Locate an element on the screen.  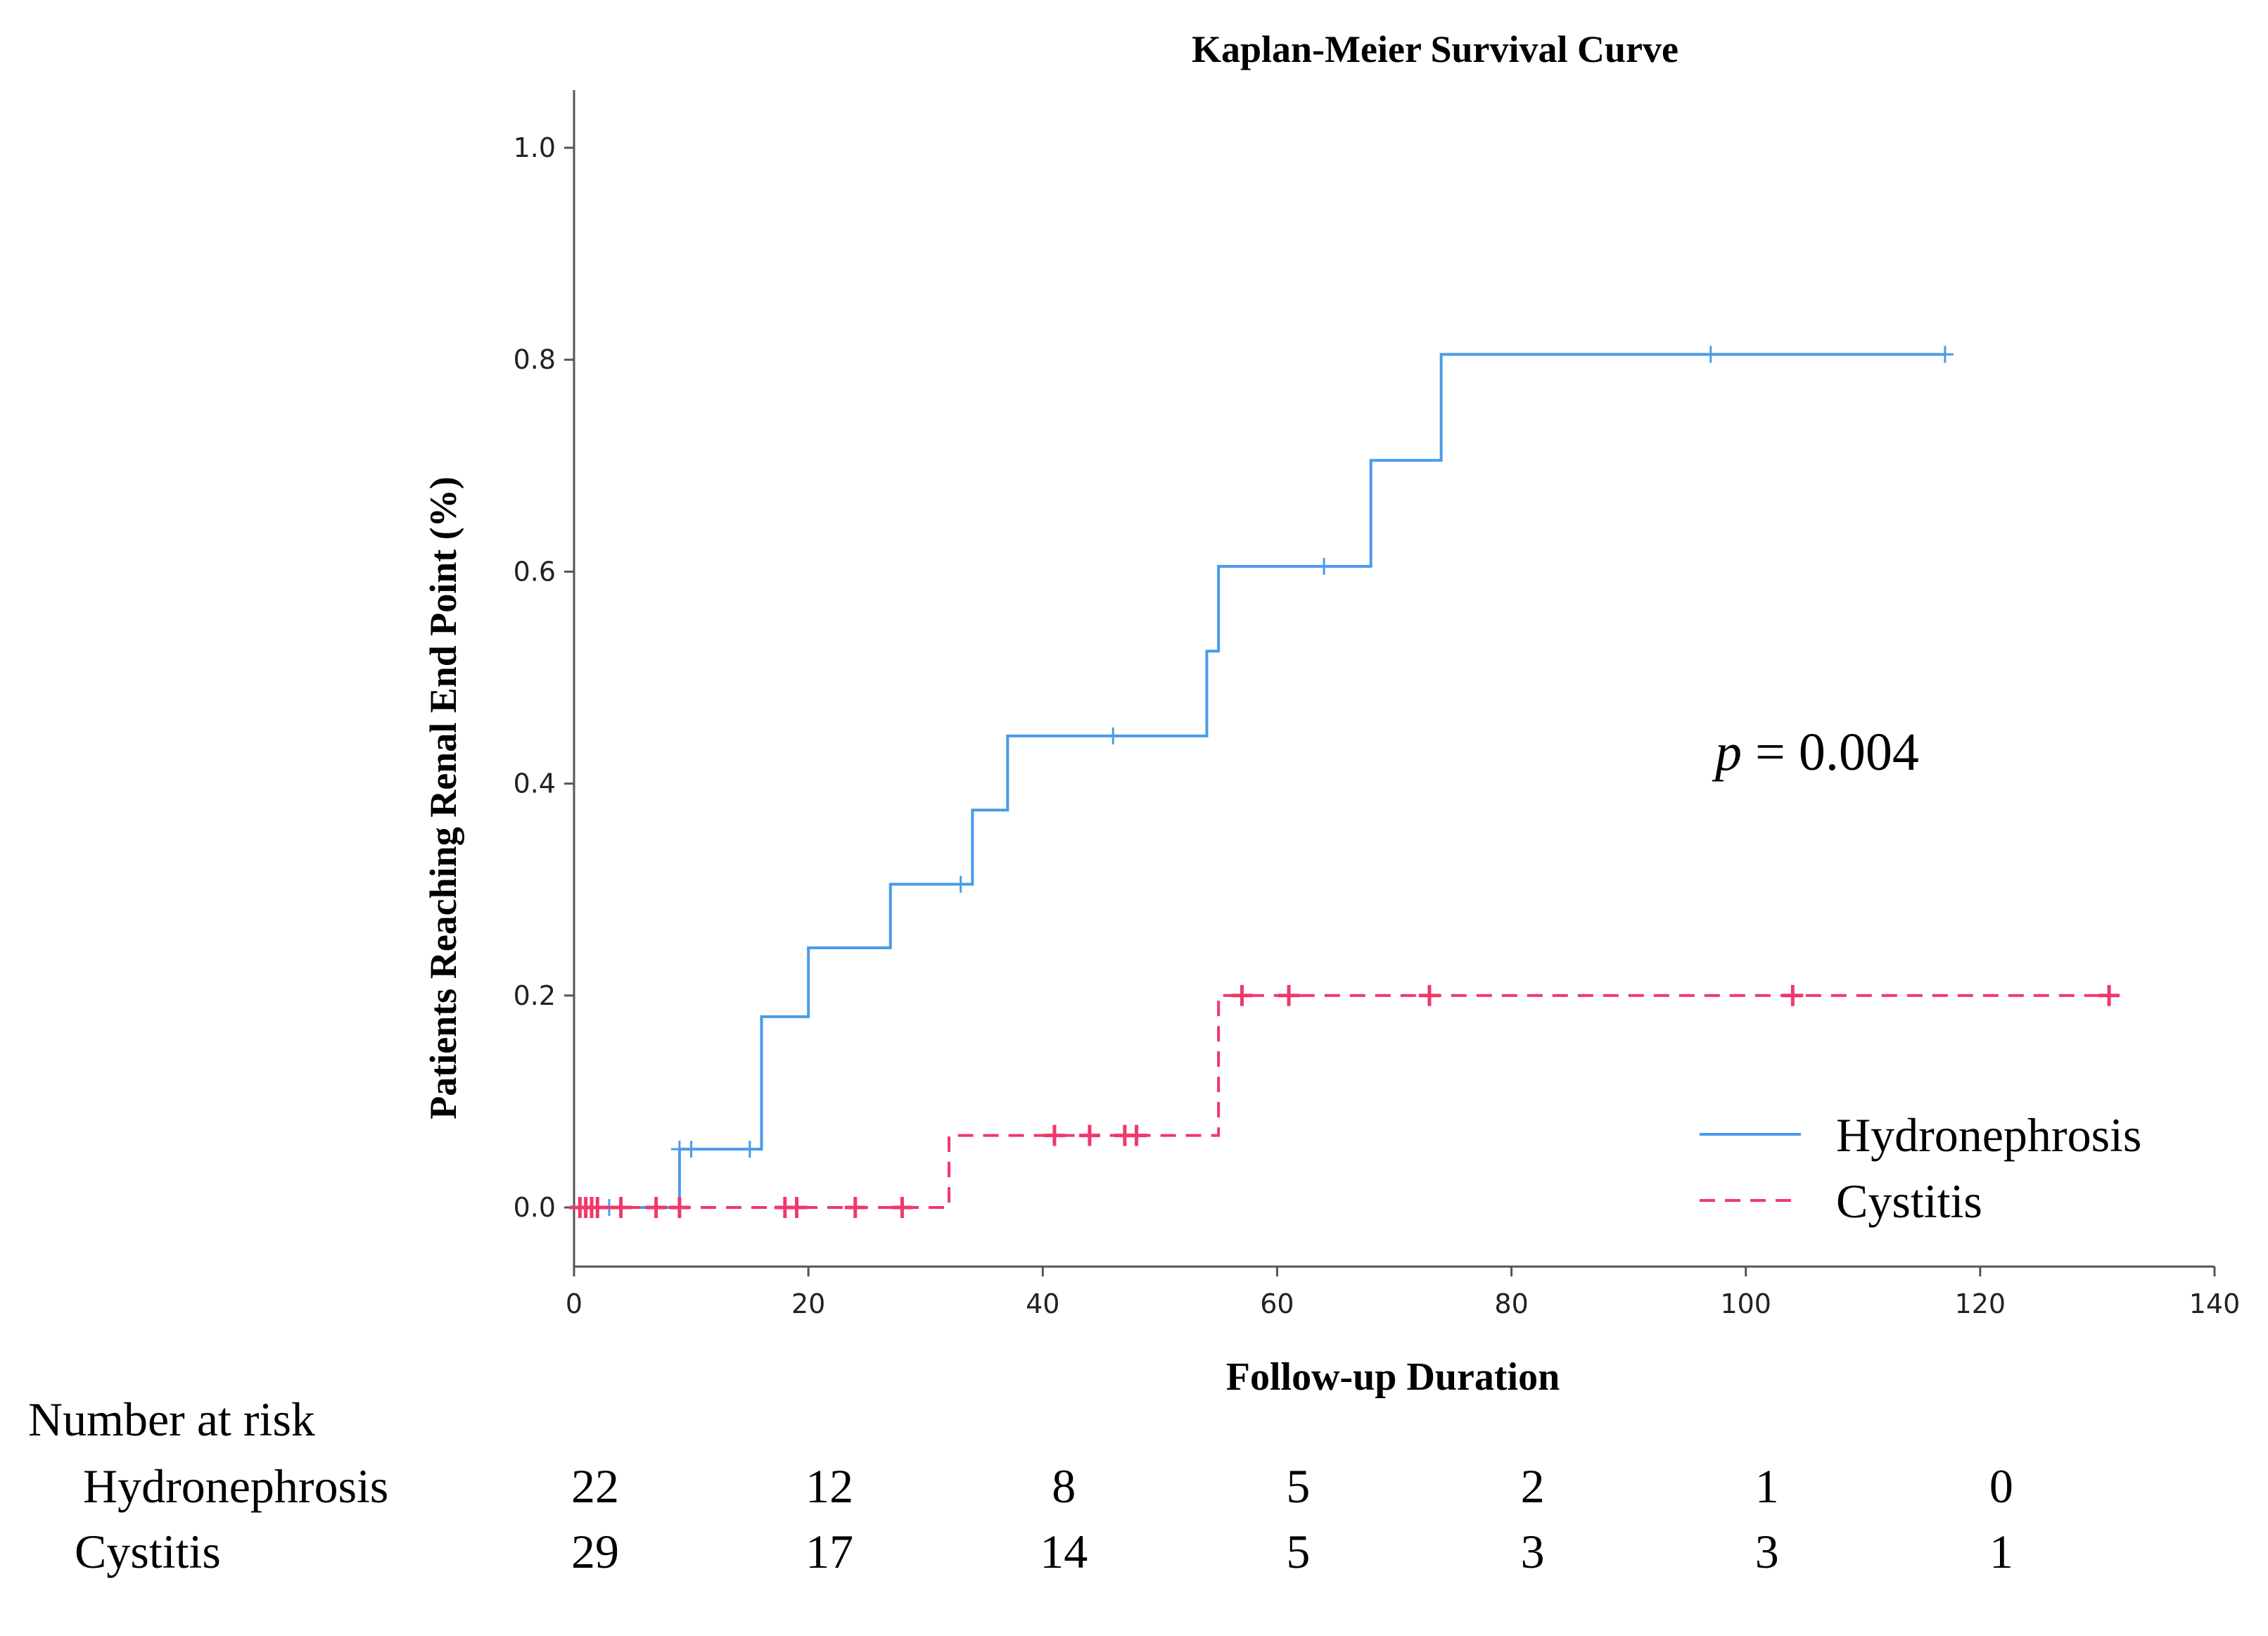
legend-item-cystitis: Cystitis is located at coordinates (1841, 1201).